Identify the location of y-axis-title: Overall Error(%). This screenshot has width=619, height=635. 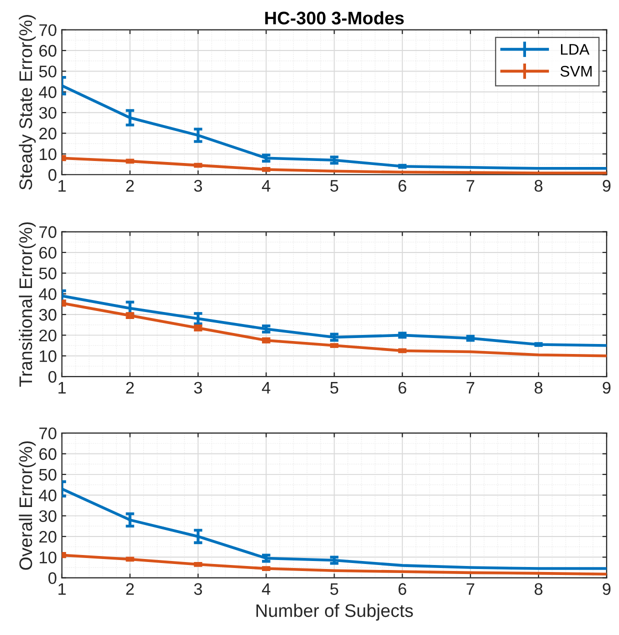
(27, 505).